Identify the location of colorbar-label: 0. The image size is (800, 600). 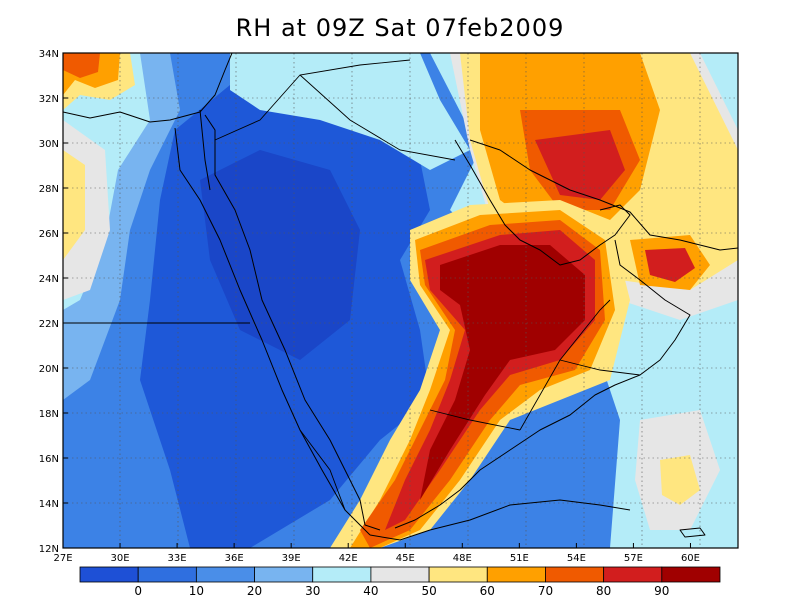
(138, 591).